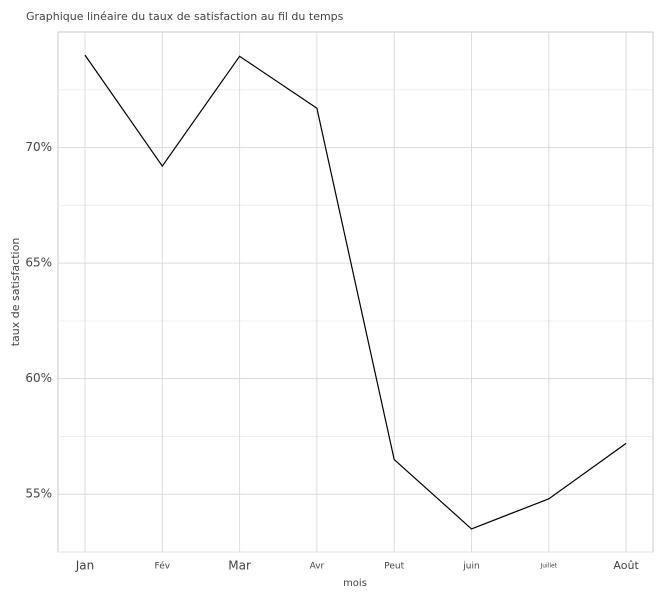 The height and width of the screenshot is (598, 662). Describe the element at coordinates (239, 566) in the screenshot. I see `x-tick-label: Mar` at that location.